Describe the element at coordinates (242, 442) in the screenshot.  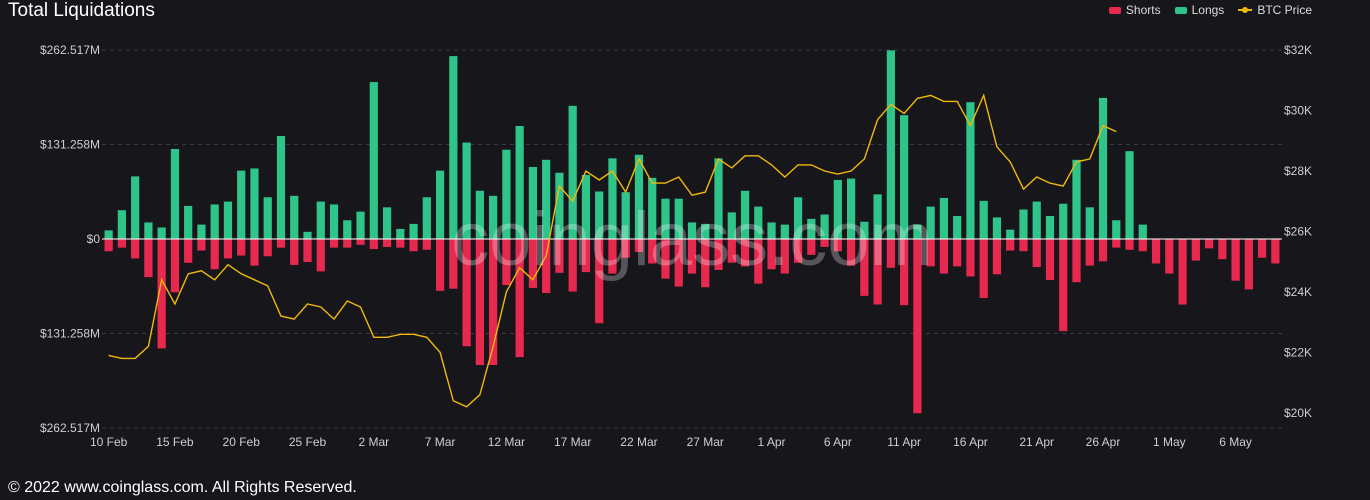
I see `x-axis-tick: 20 Feb` at that location.